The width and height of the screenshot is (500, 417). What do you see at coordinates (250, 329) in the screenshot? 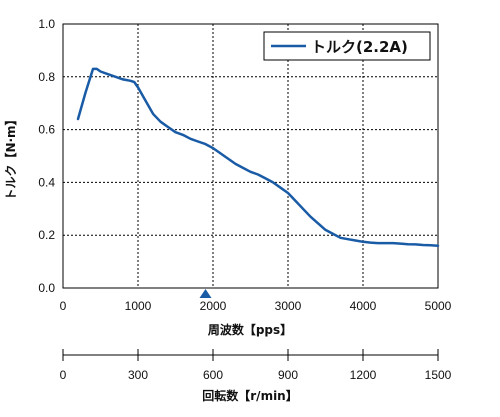
I see `x-axis-title: 周波数【pps】` at bounding box center [250, 329].